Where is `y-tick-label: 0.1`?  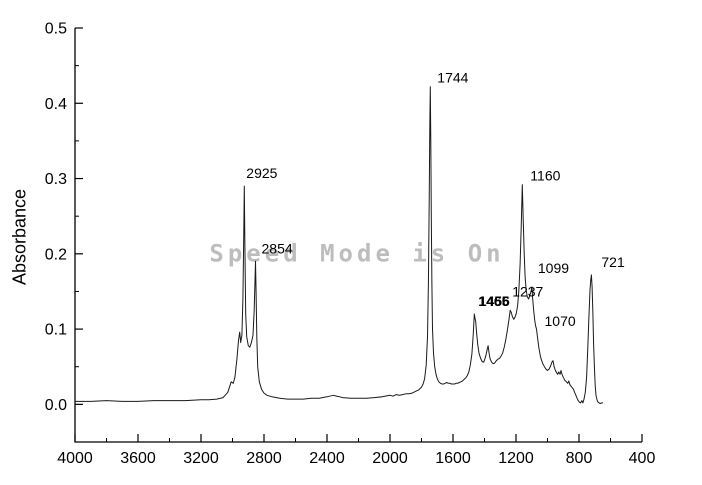
y-tick-label: 0.1 is located at coordinates (56, 330).